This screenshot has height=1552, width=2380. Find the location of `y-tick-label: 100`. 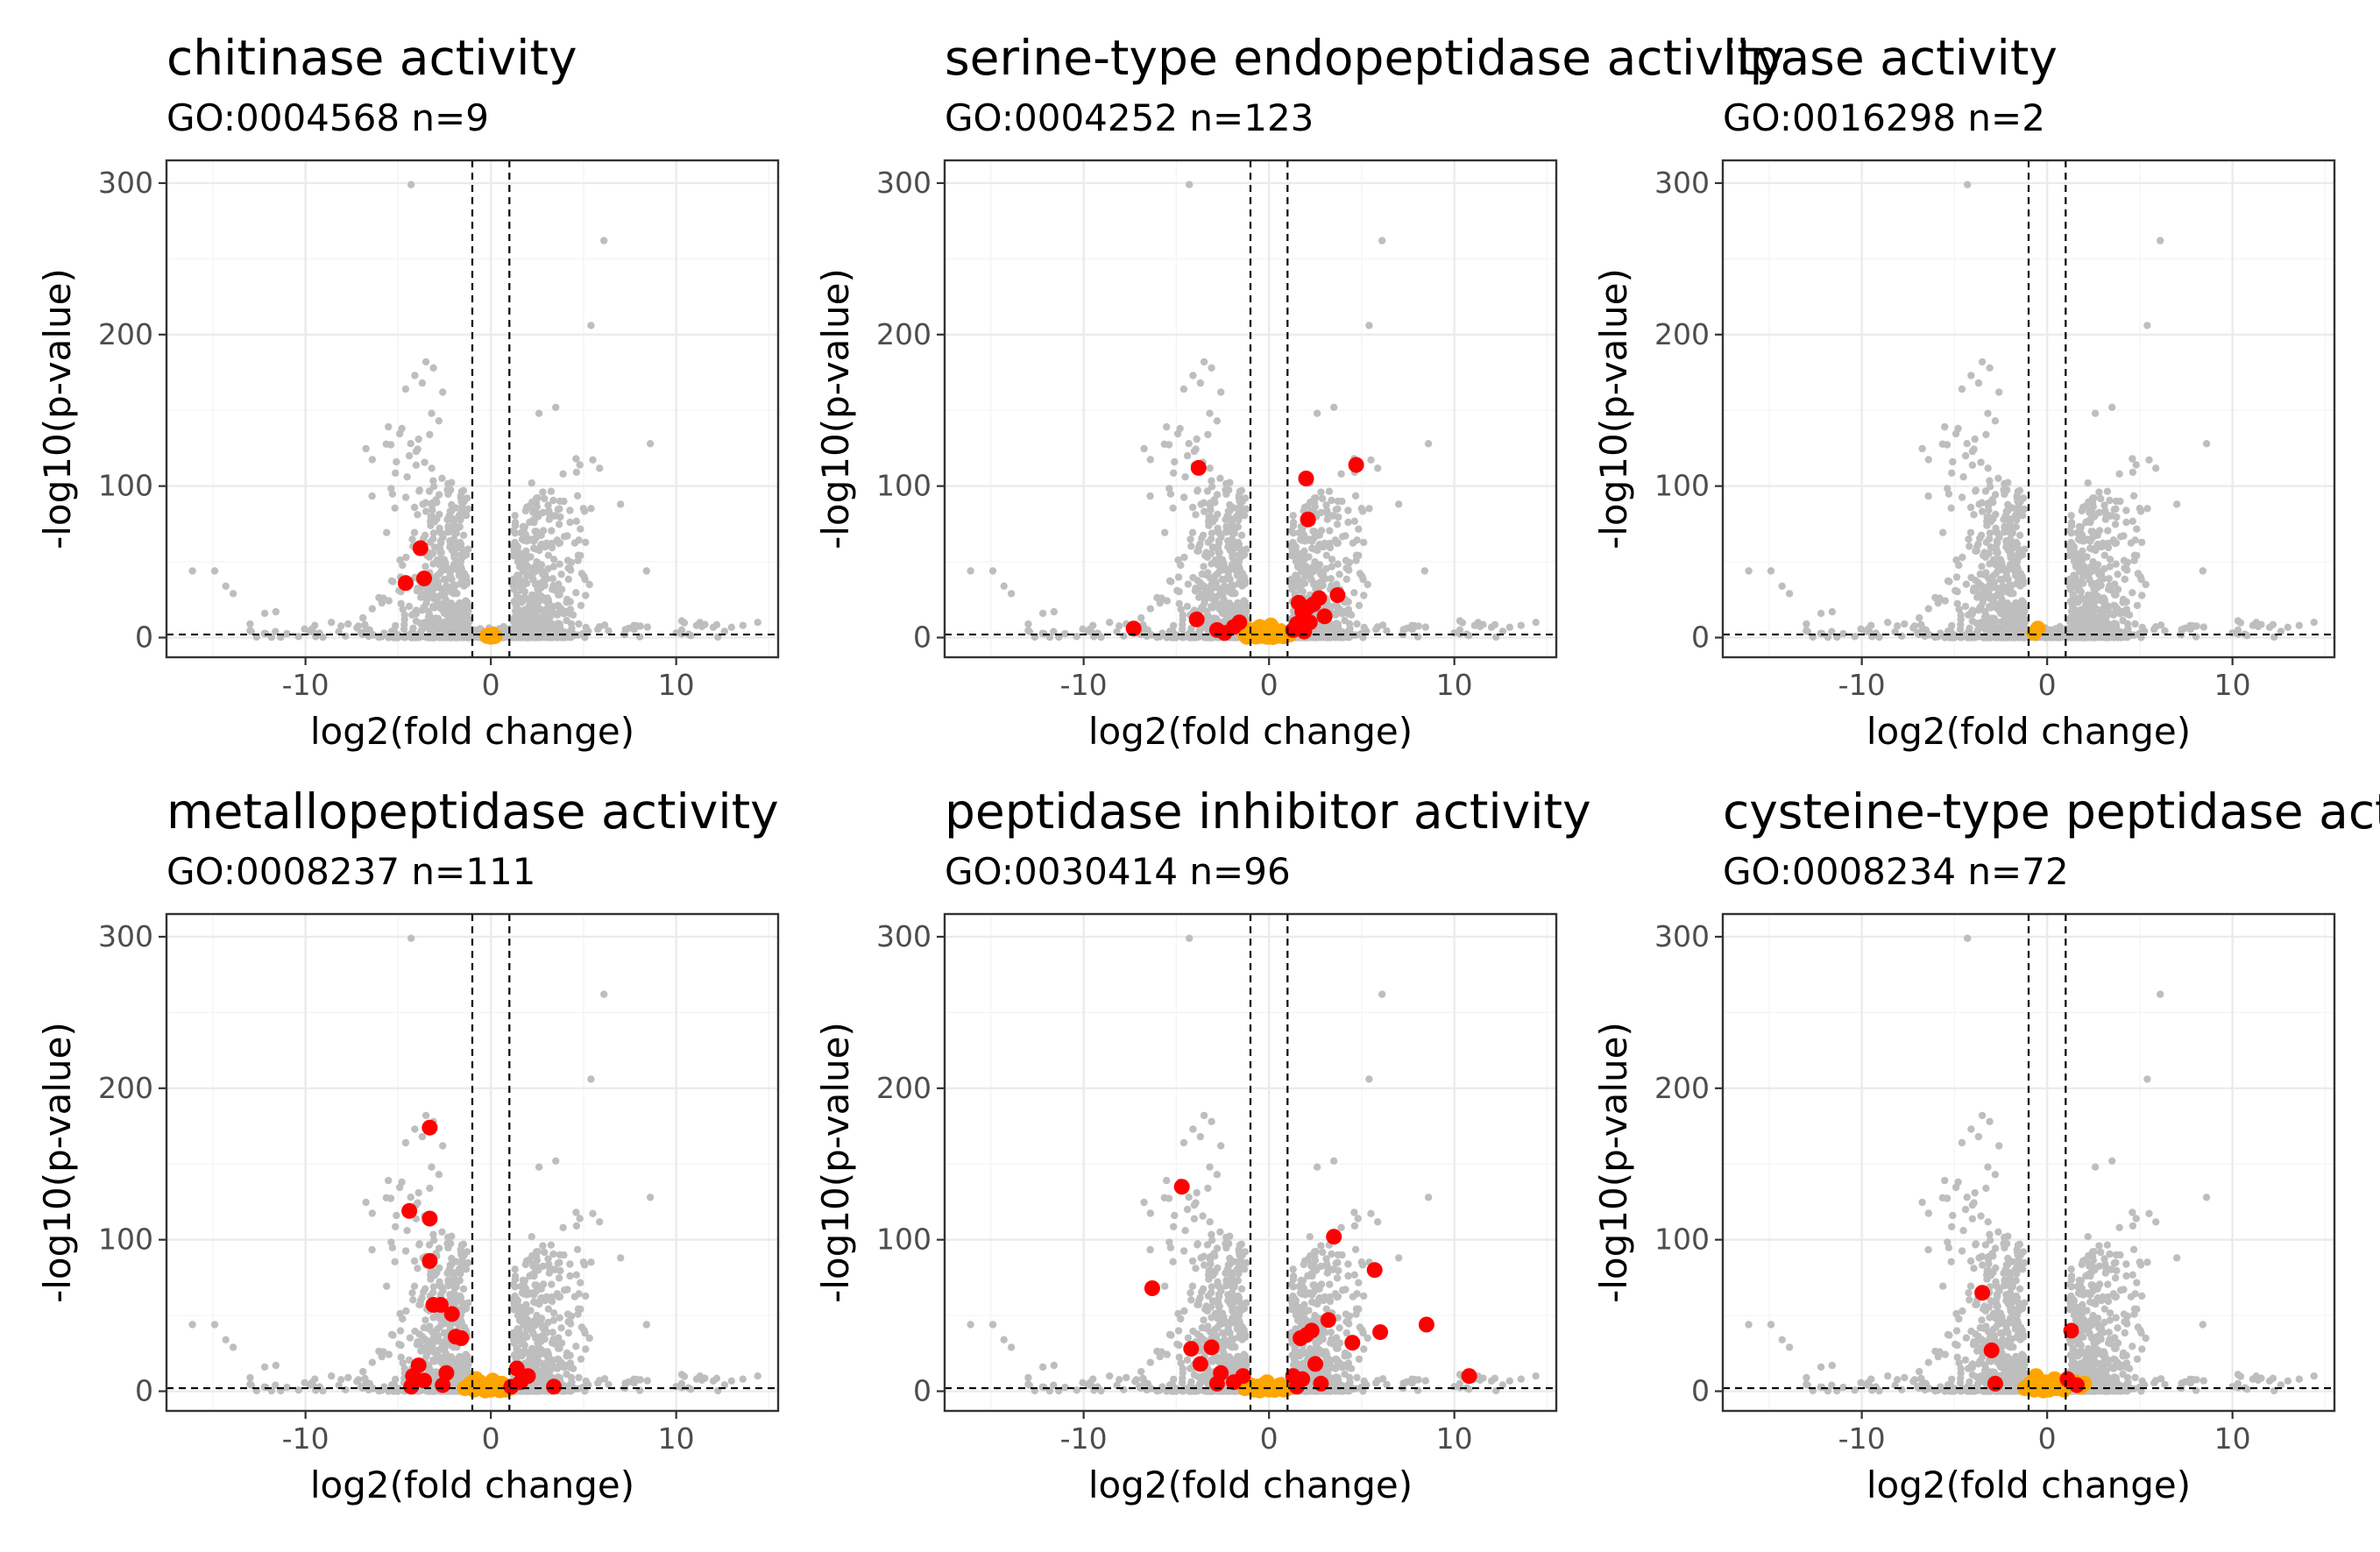

y-tick-label: 100 is located at coordinates (125, 486).